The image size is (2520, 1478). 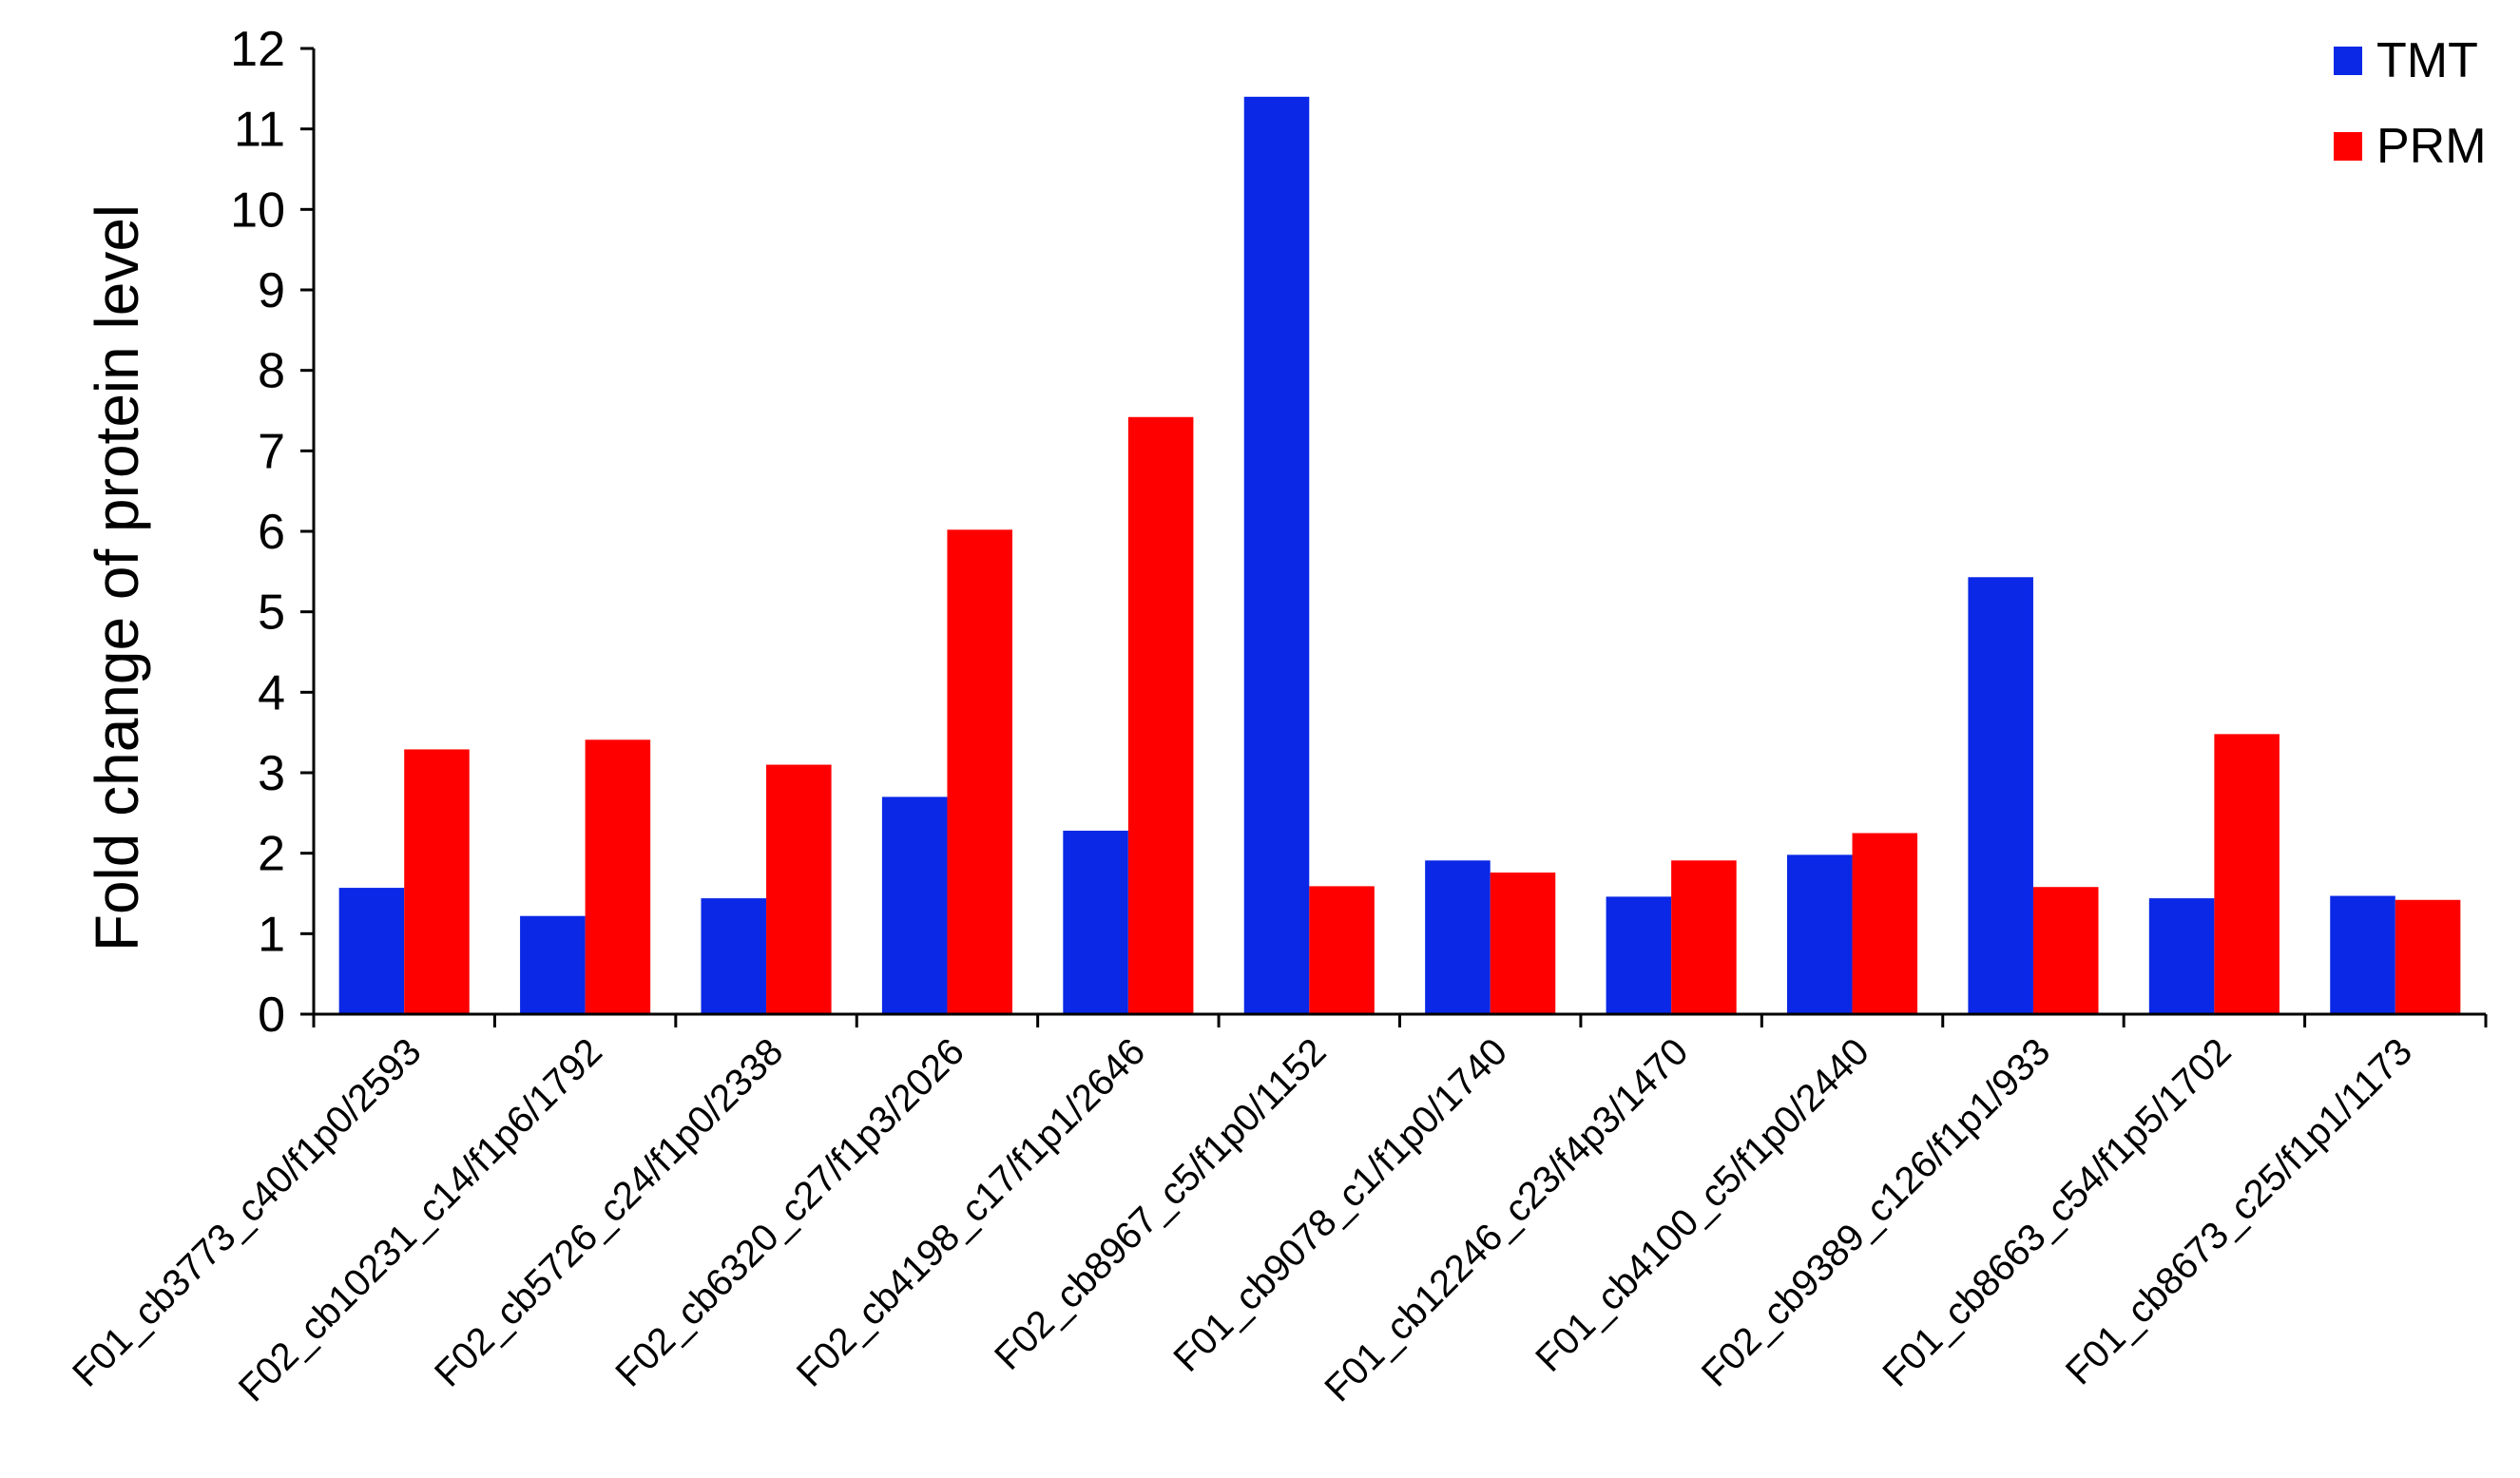 I want to click on y-tick-label: 12, so click(x=257, y=49).